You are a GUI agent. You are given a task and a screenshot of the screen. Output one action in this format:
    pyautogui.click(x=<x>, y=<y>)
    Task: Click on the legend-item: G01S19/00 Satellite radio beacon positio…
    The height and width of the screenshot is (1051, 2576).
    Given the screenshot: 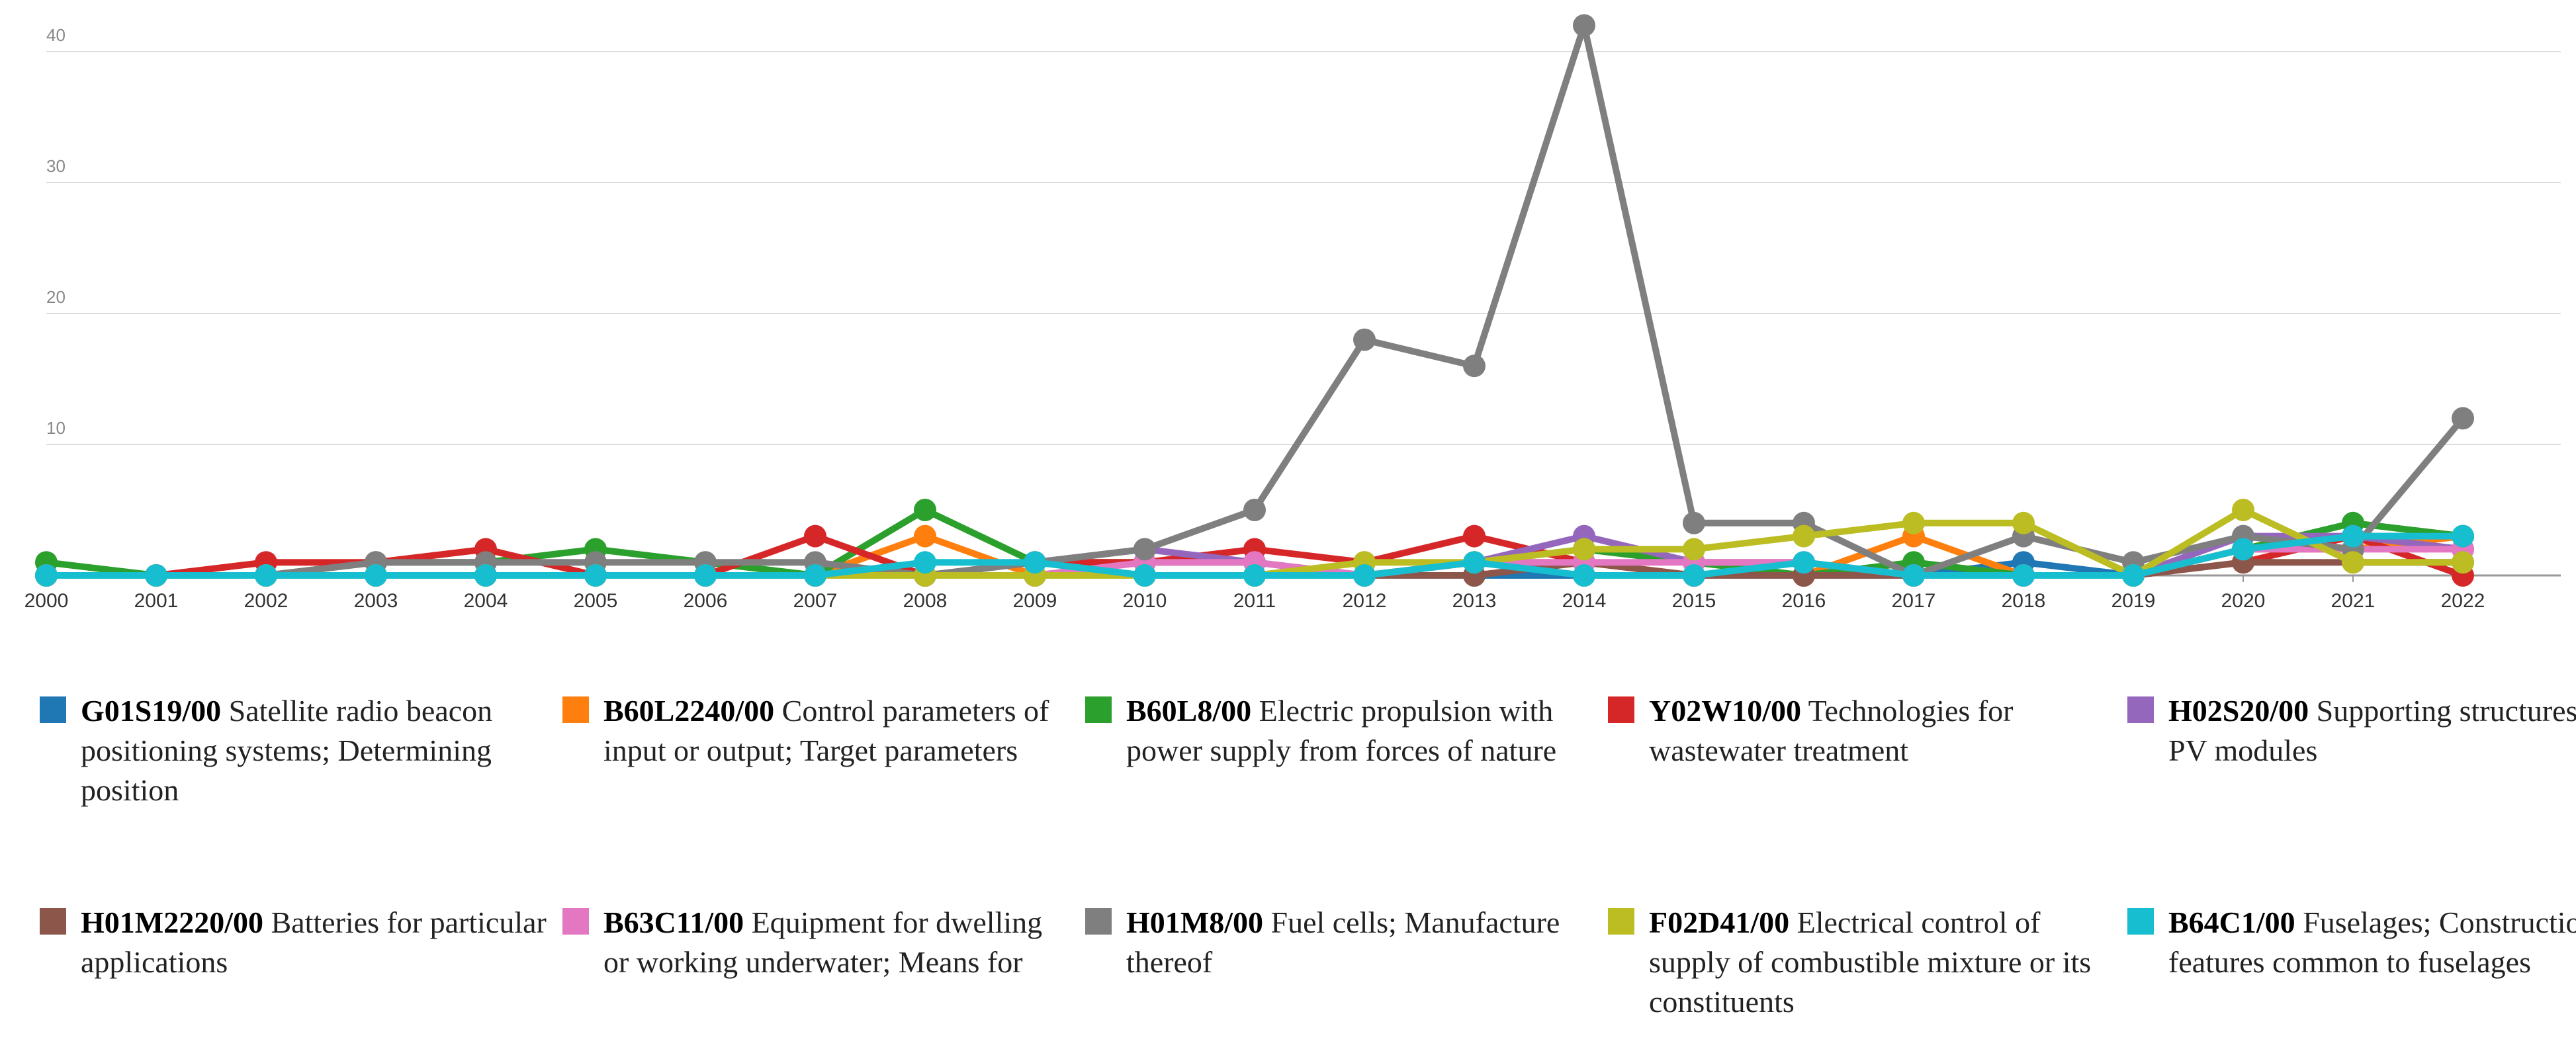 What is the action you would take?
    pyautogui.click(x=294, y=750)
    